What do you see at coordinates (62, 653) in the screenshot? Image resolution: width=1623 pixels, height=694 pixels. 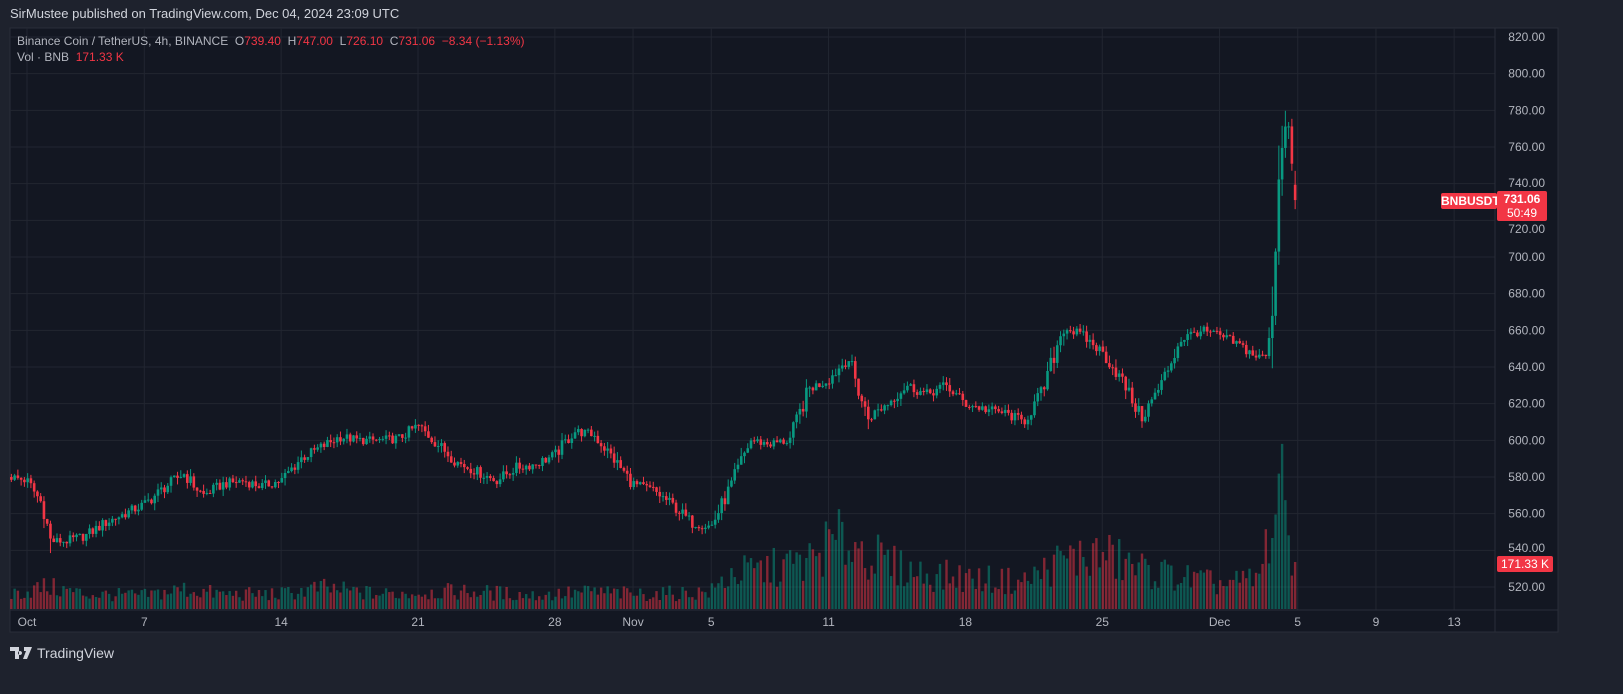 I see `footer-brand: TradingView` at bounding box center [62, 653].